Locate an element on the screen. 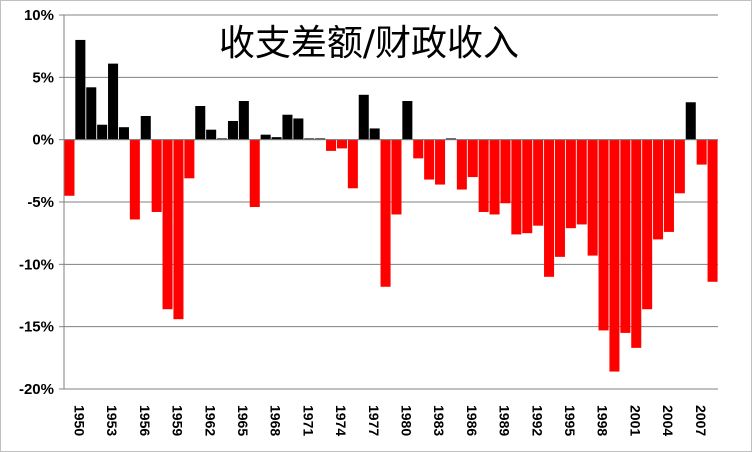 The height and width of the screenshot is (452, 752). bar-1999 is located at coordinates (603, 235).